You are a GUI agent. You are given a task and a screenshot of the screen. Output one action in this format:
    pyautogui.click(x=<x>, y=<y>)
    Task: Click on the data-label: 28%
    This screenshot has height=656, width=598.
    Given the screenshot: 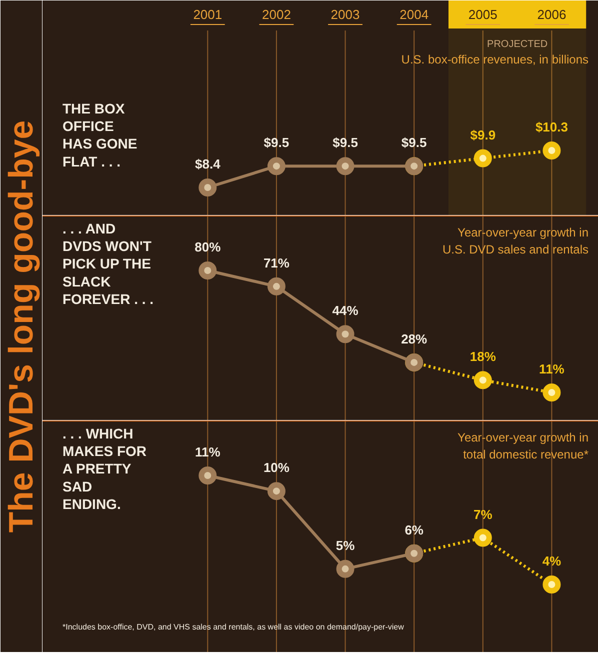 What is the action you would take?
    pyautogui.click(x=414, y=338)
    